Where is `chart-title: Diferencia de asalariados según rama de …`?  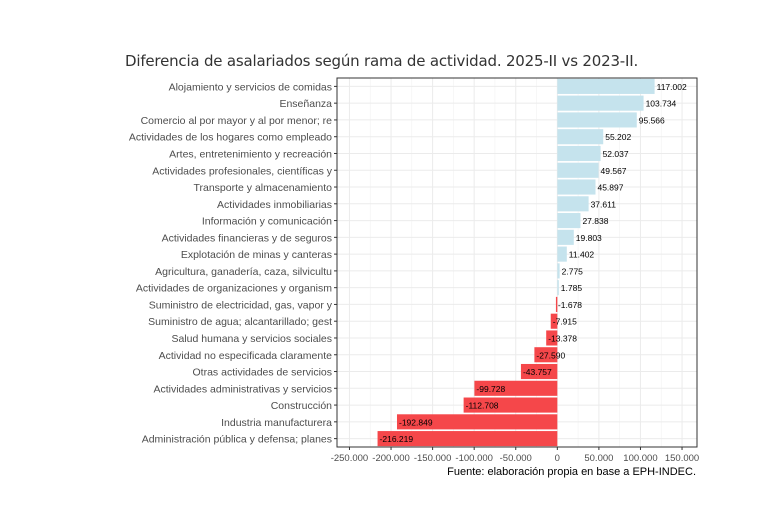 chart-title: Diferencia de asalariados según rama de … is located at coordinates (382, 61).